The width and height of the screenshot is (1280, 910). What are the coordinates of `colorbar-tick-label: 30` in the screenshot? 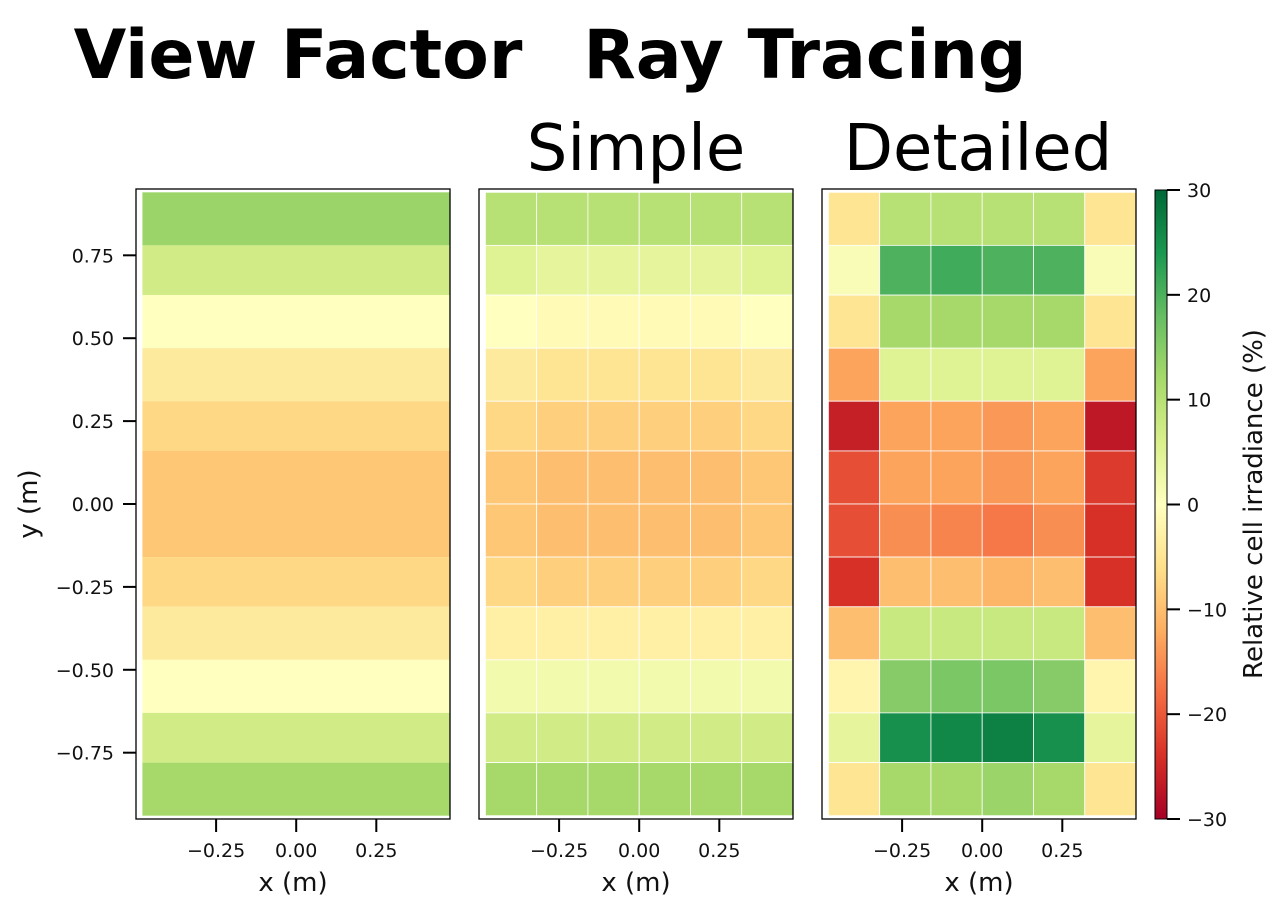 It's located at (1199, 191).